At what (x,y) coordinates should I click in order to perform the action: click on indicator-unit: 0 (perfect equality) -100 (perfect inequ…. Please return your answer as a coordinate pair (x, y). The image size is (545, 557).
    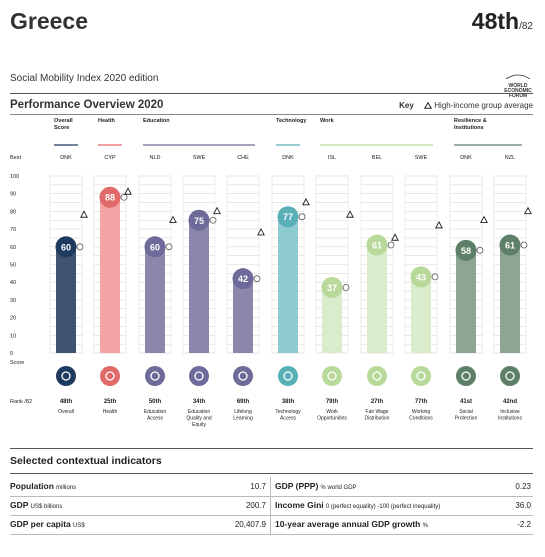
    Looking at the image, I should click on (383, 507).